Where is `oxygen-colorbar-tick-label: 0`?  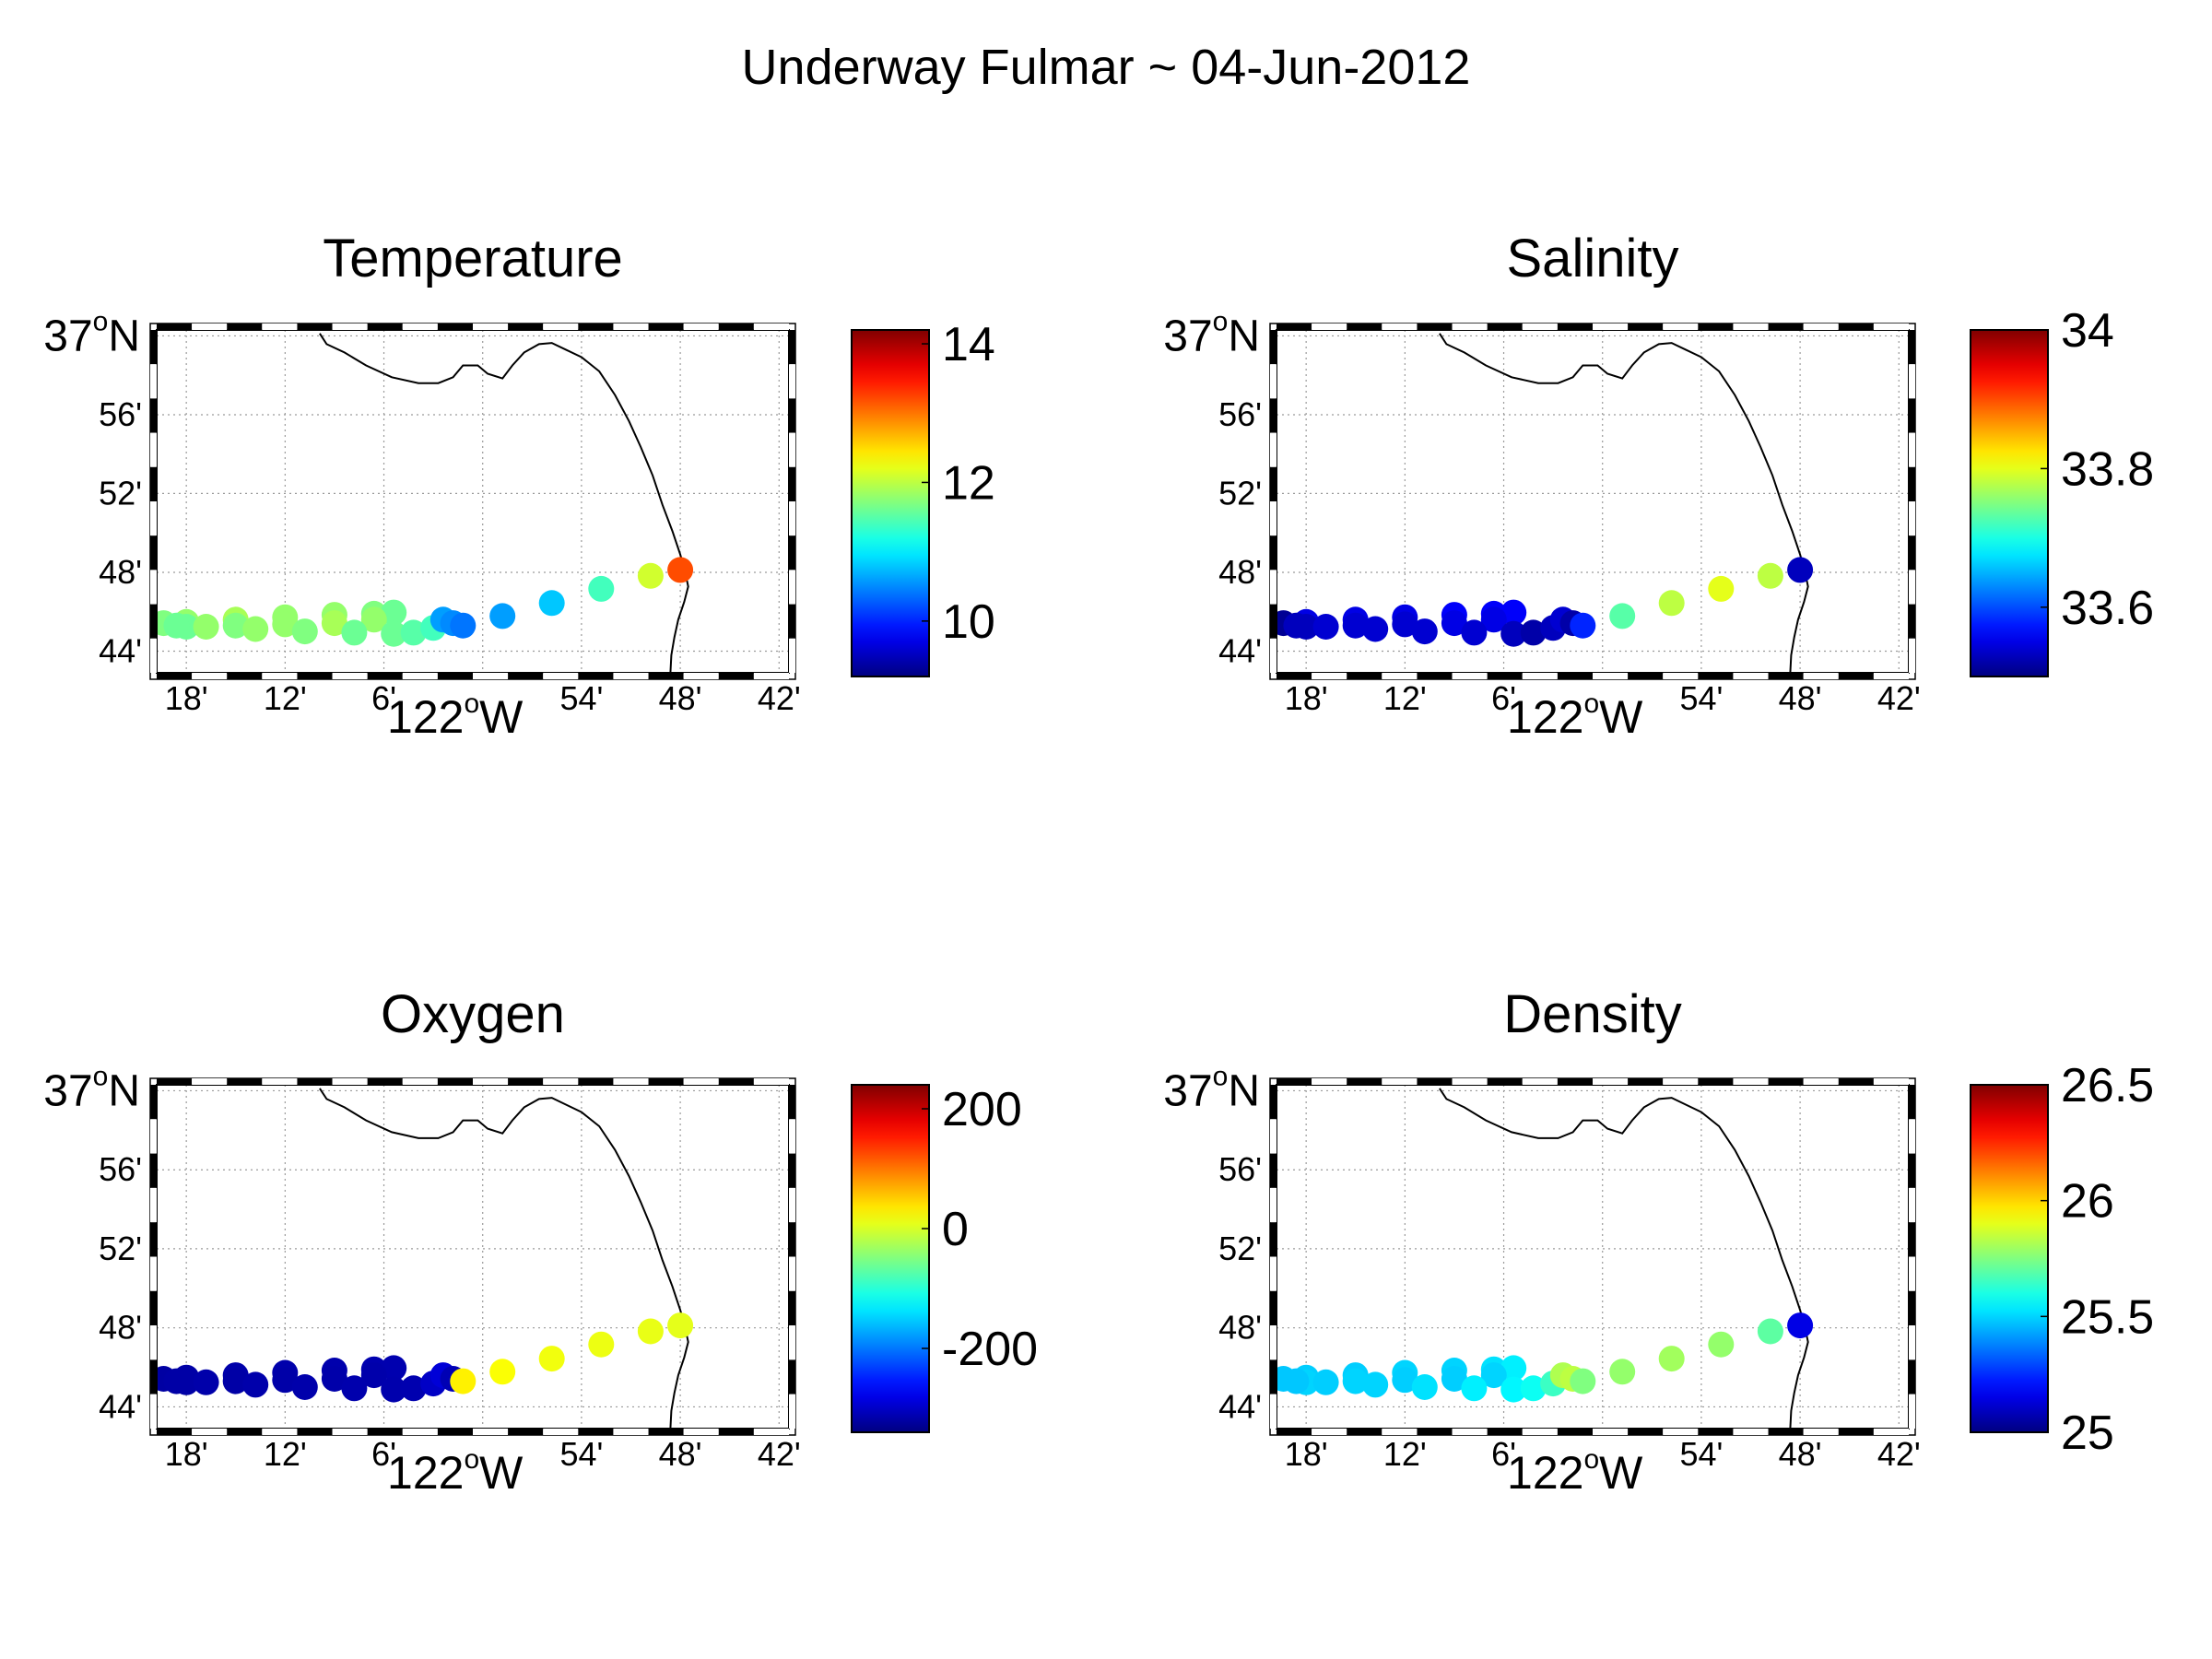 oxygen-colorbar-tick-label: 0 is located at coordinates (955, 1229).